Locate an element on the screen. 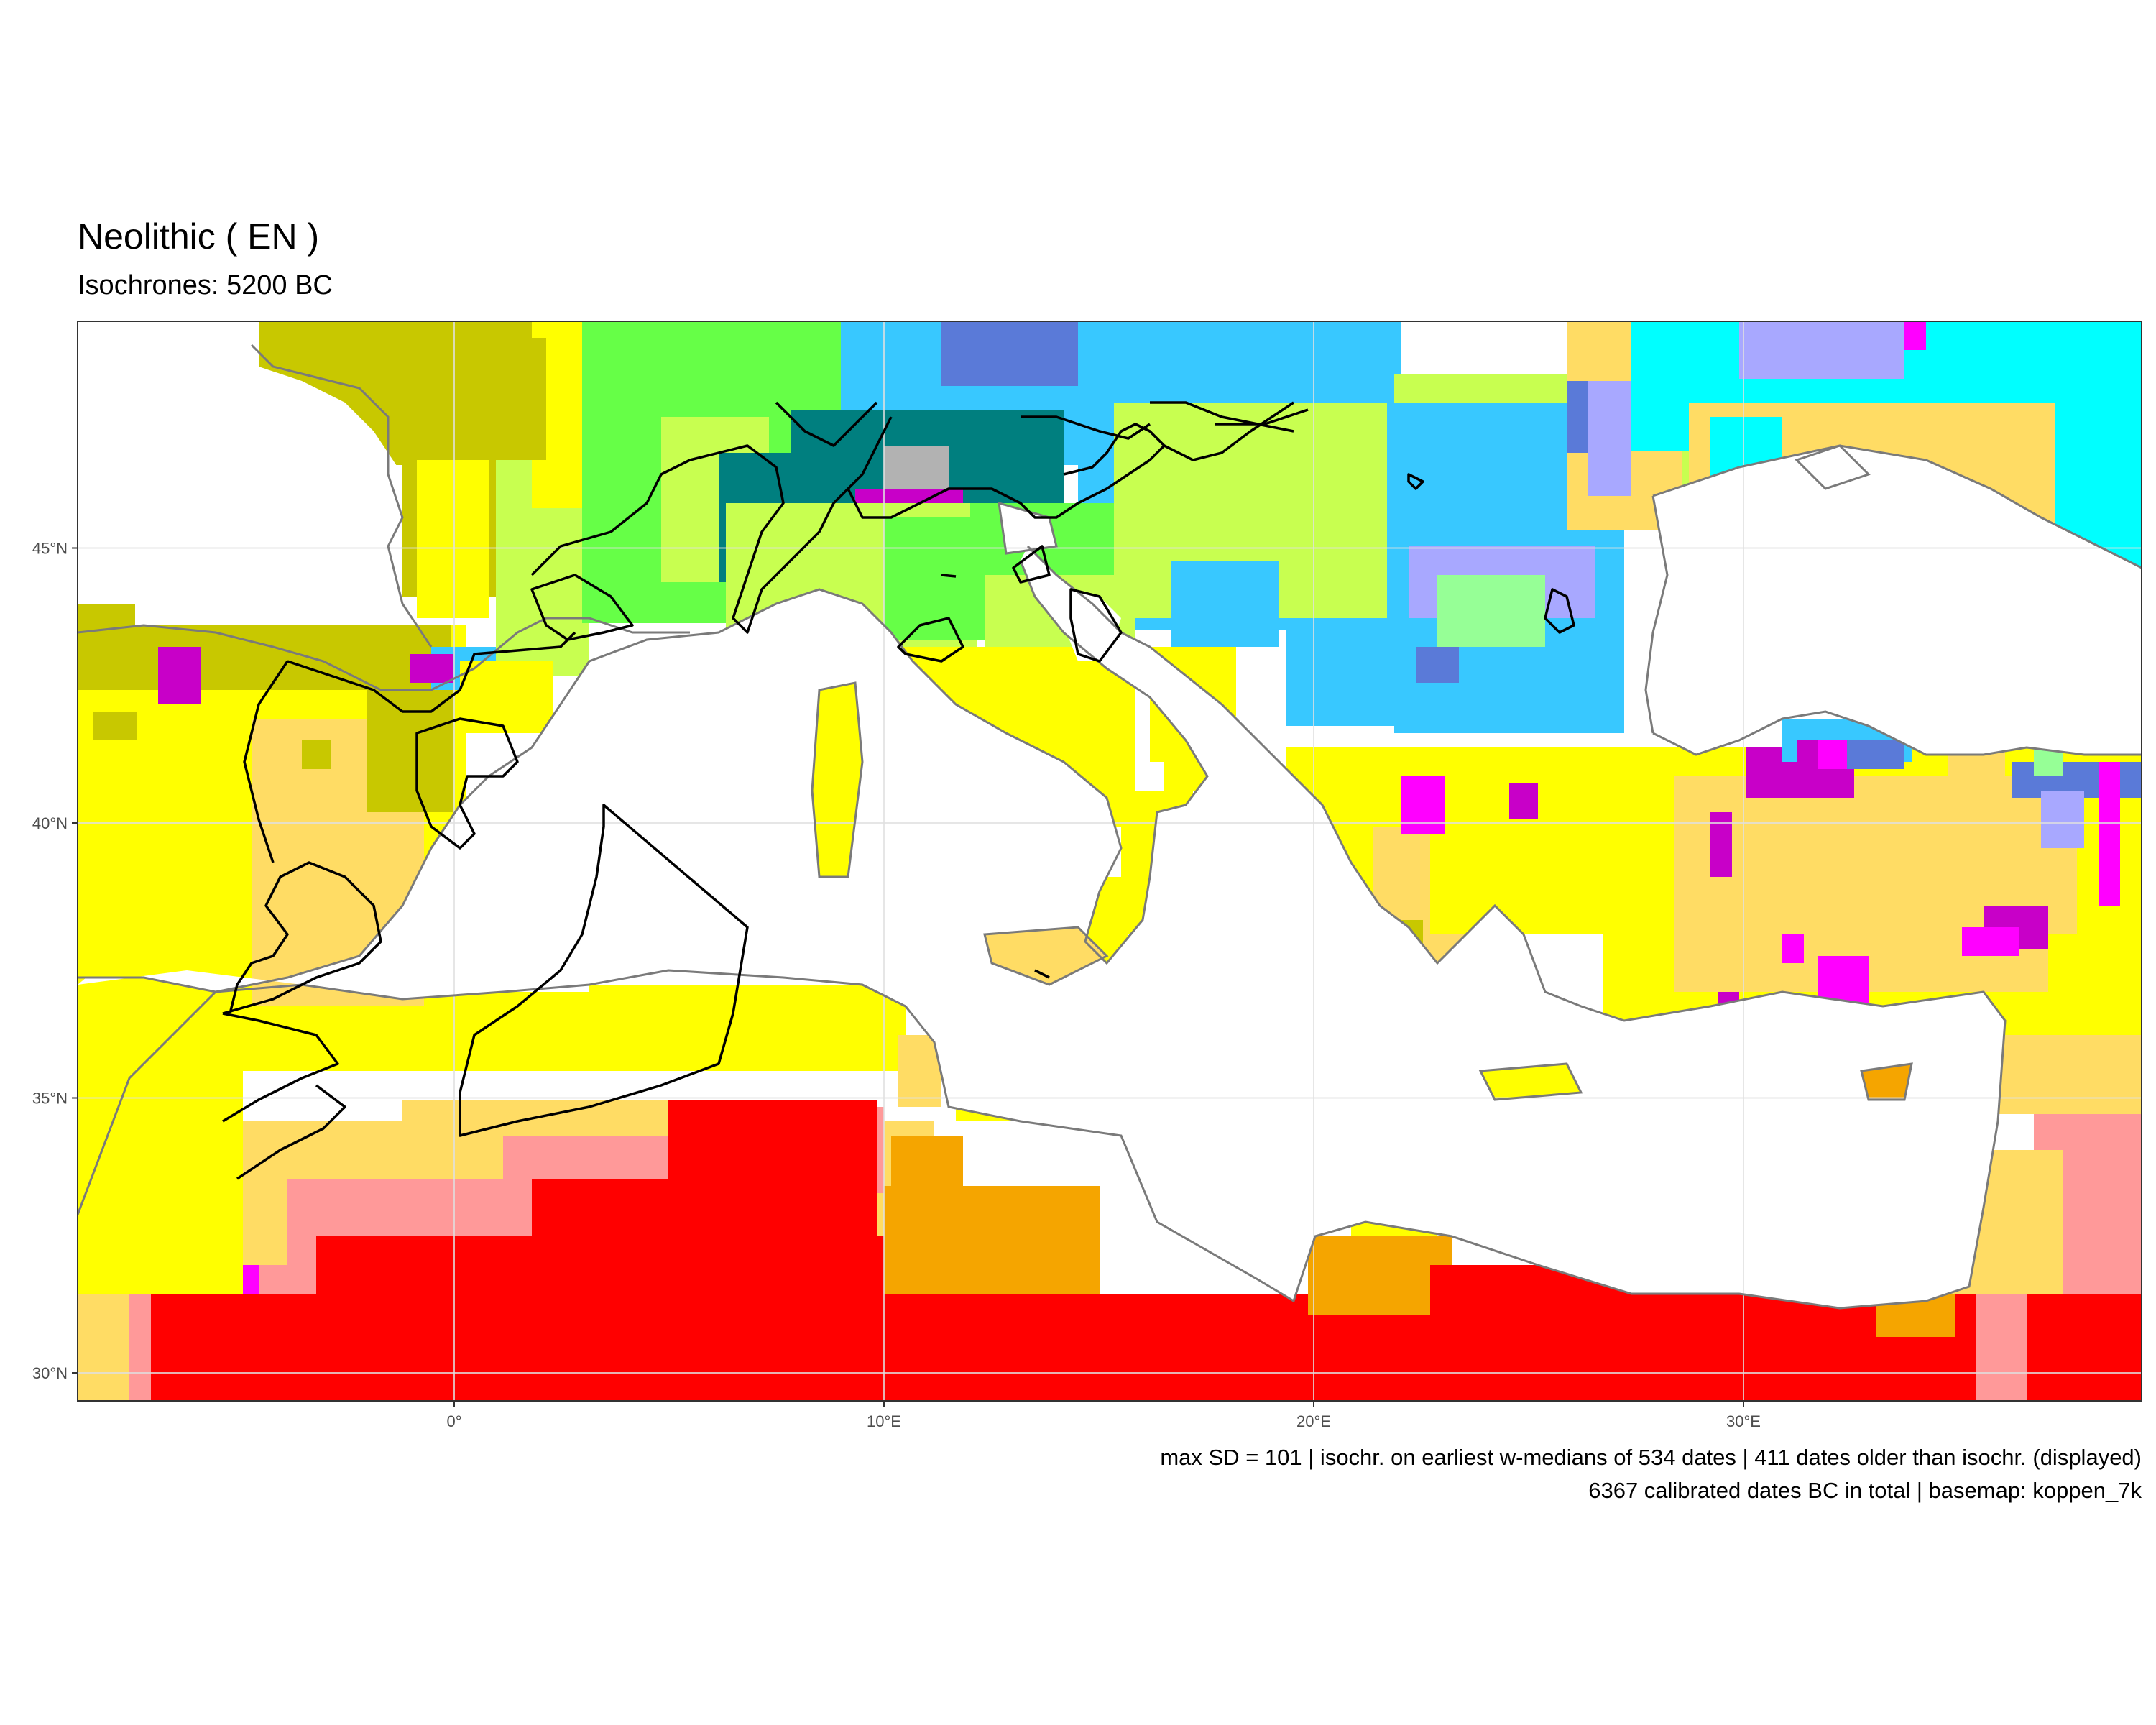 This screenshot has width=2156, height=1725. x-axis: 0° 10°E 20°E 30°E is located at coordinates (1103, 1415).